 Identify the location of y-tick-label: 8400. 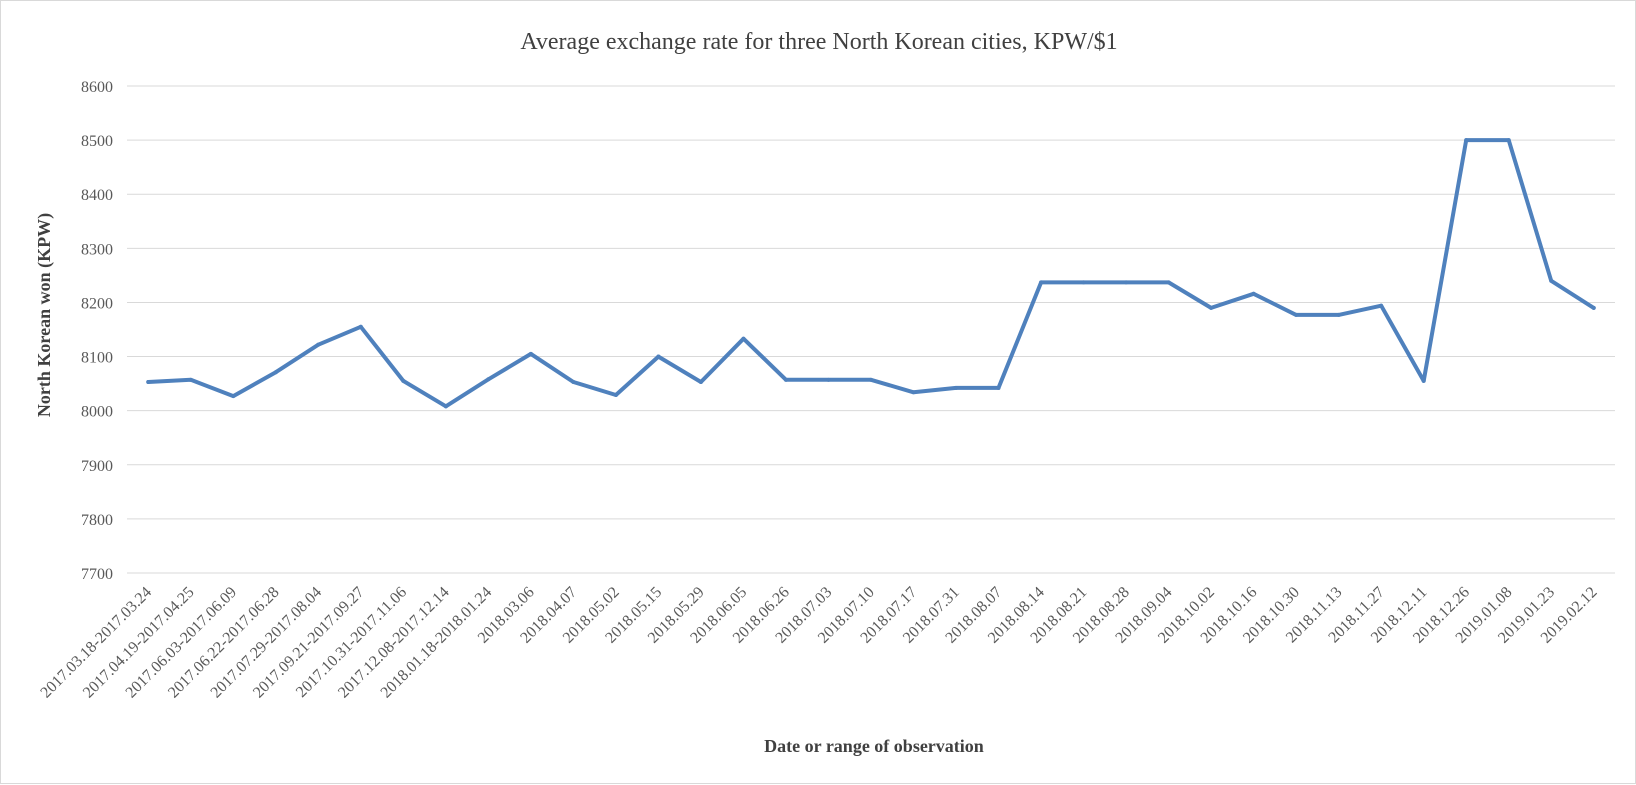
(97, 195).